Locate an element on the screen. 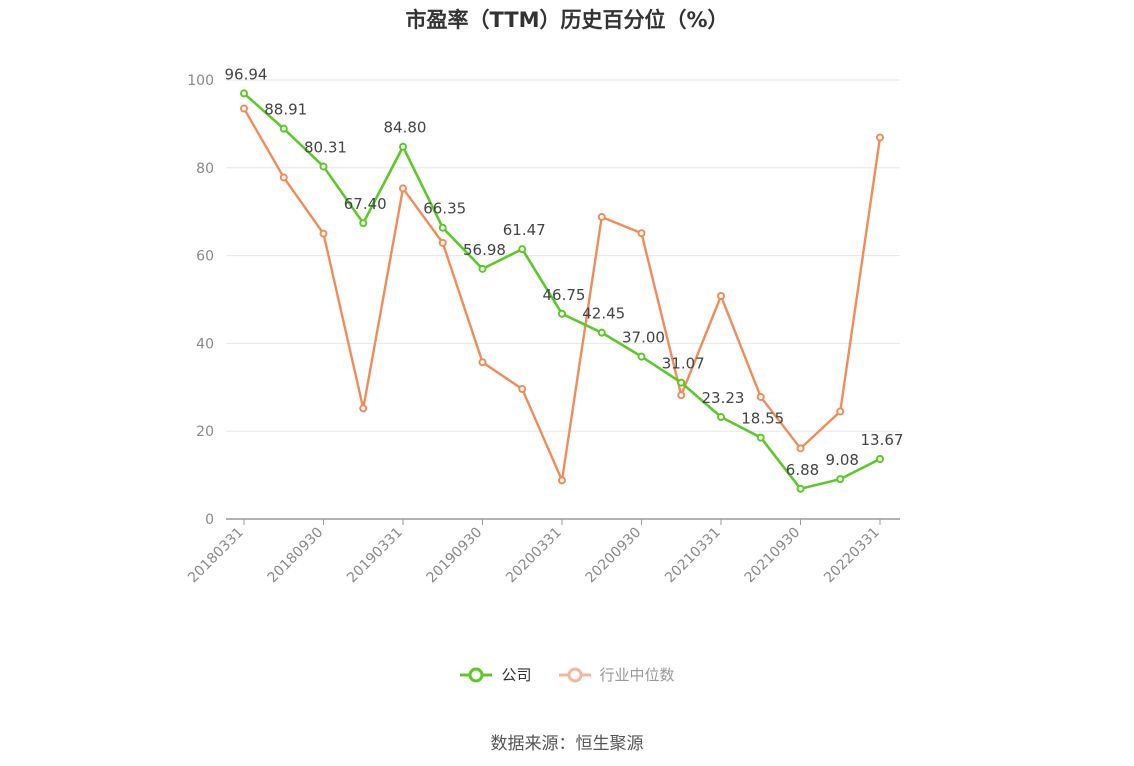 This screenshot has width=1134, height=766. y-tick-label: 60 is located at coordinates (205, 257).